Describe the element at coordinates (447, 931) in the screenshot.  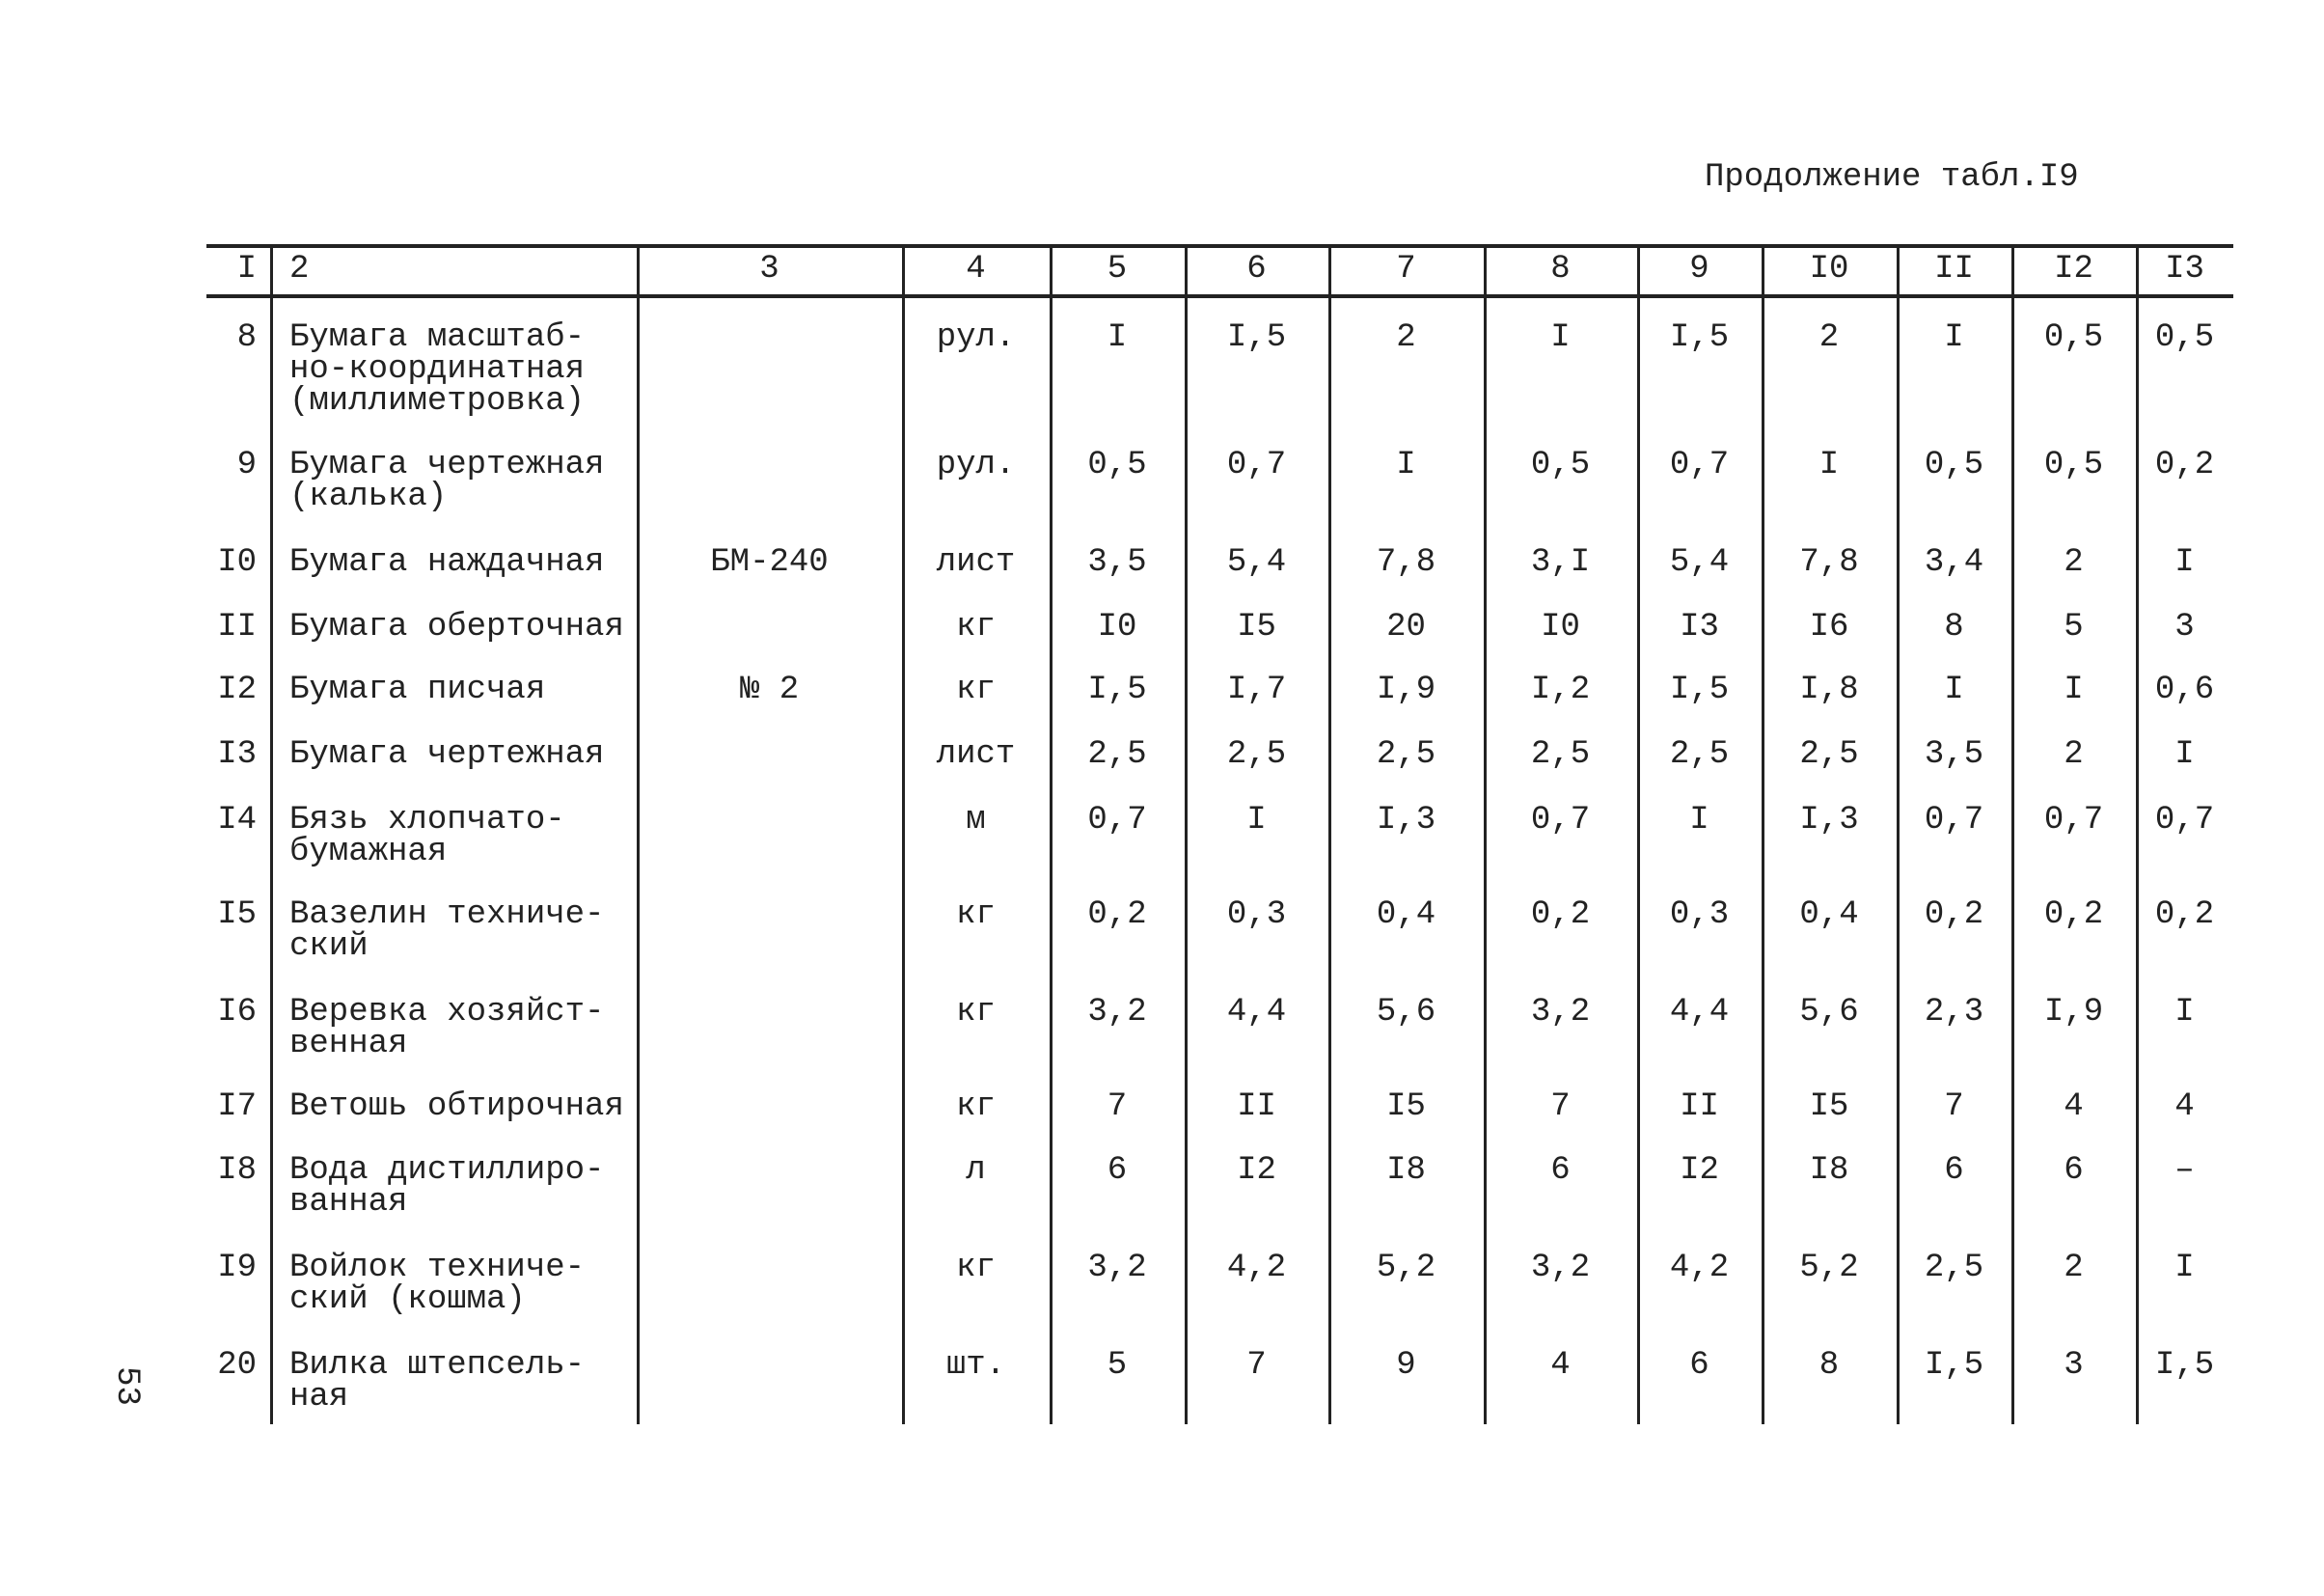
I see `item-name: Вазелин техниче- ский` at that location.